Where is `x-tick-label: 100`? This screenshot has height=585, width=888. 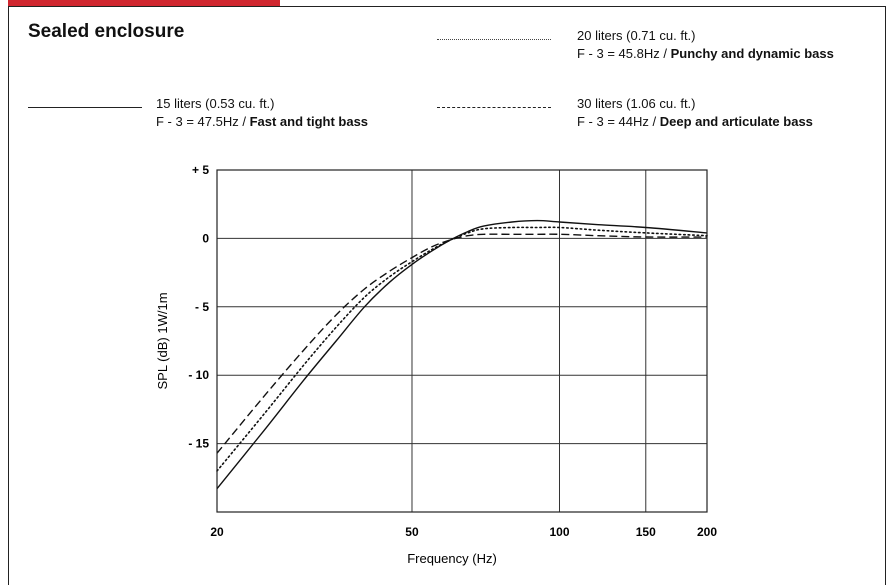
x-tick-label: 100 is located at coordinates (559, 532).